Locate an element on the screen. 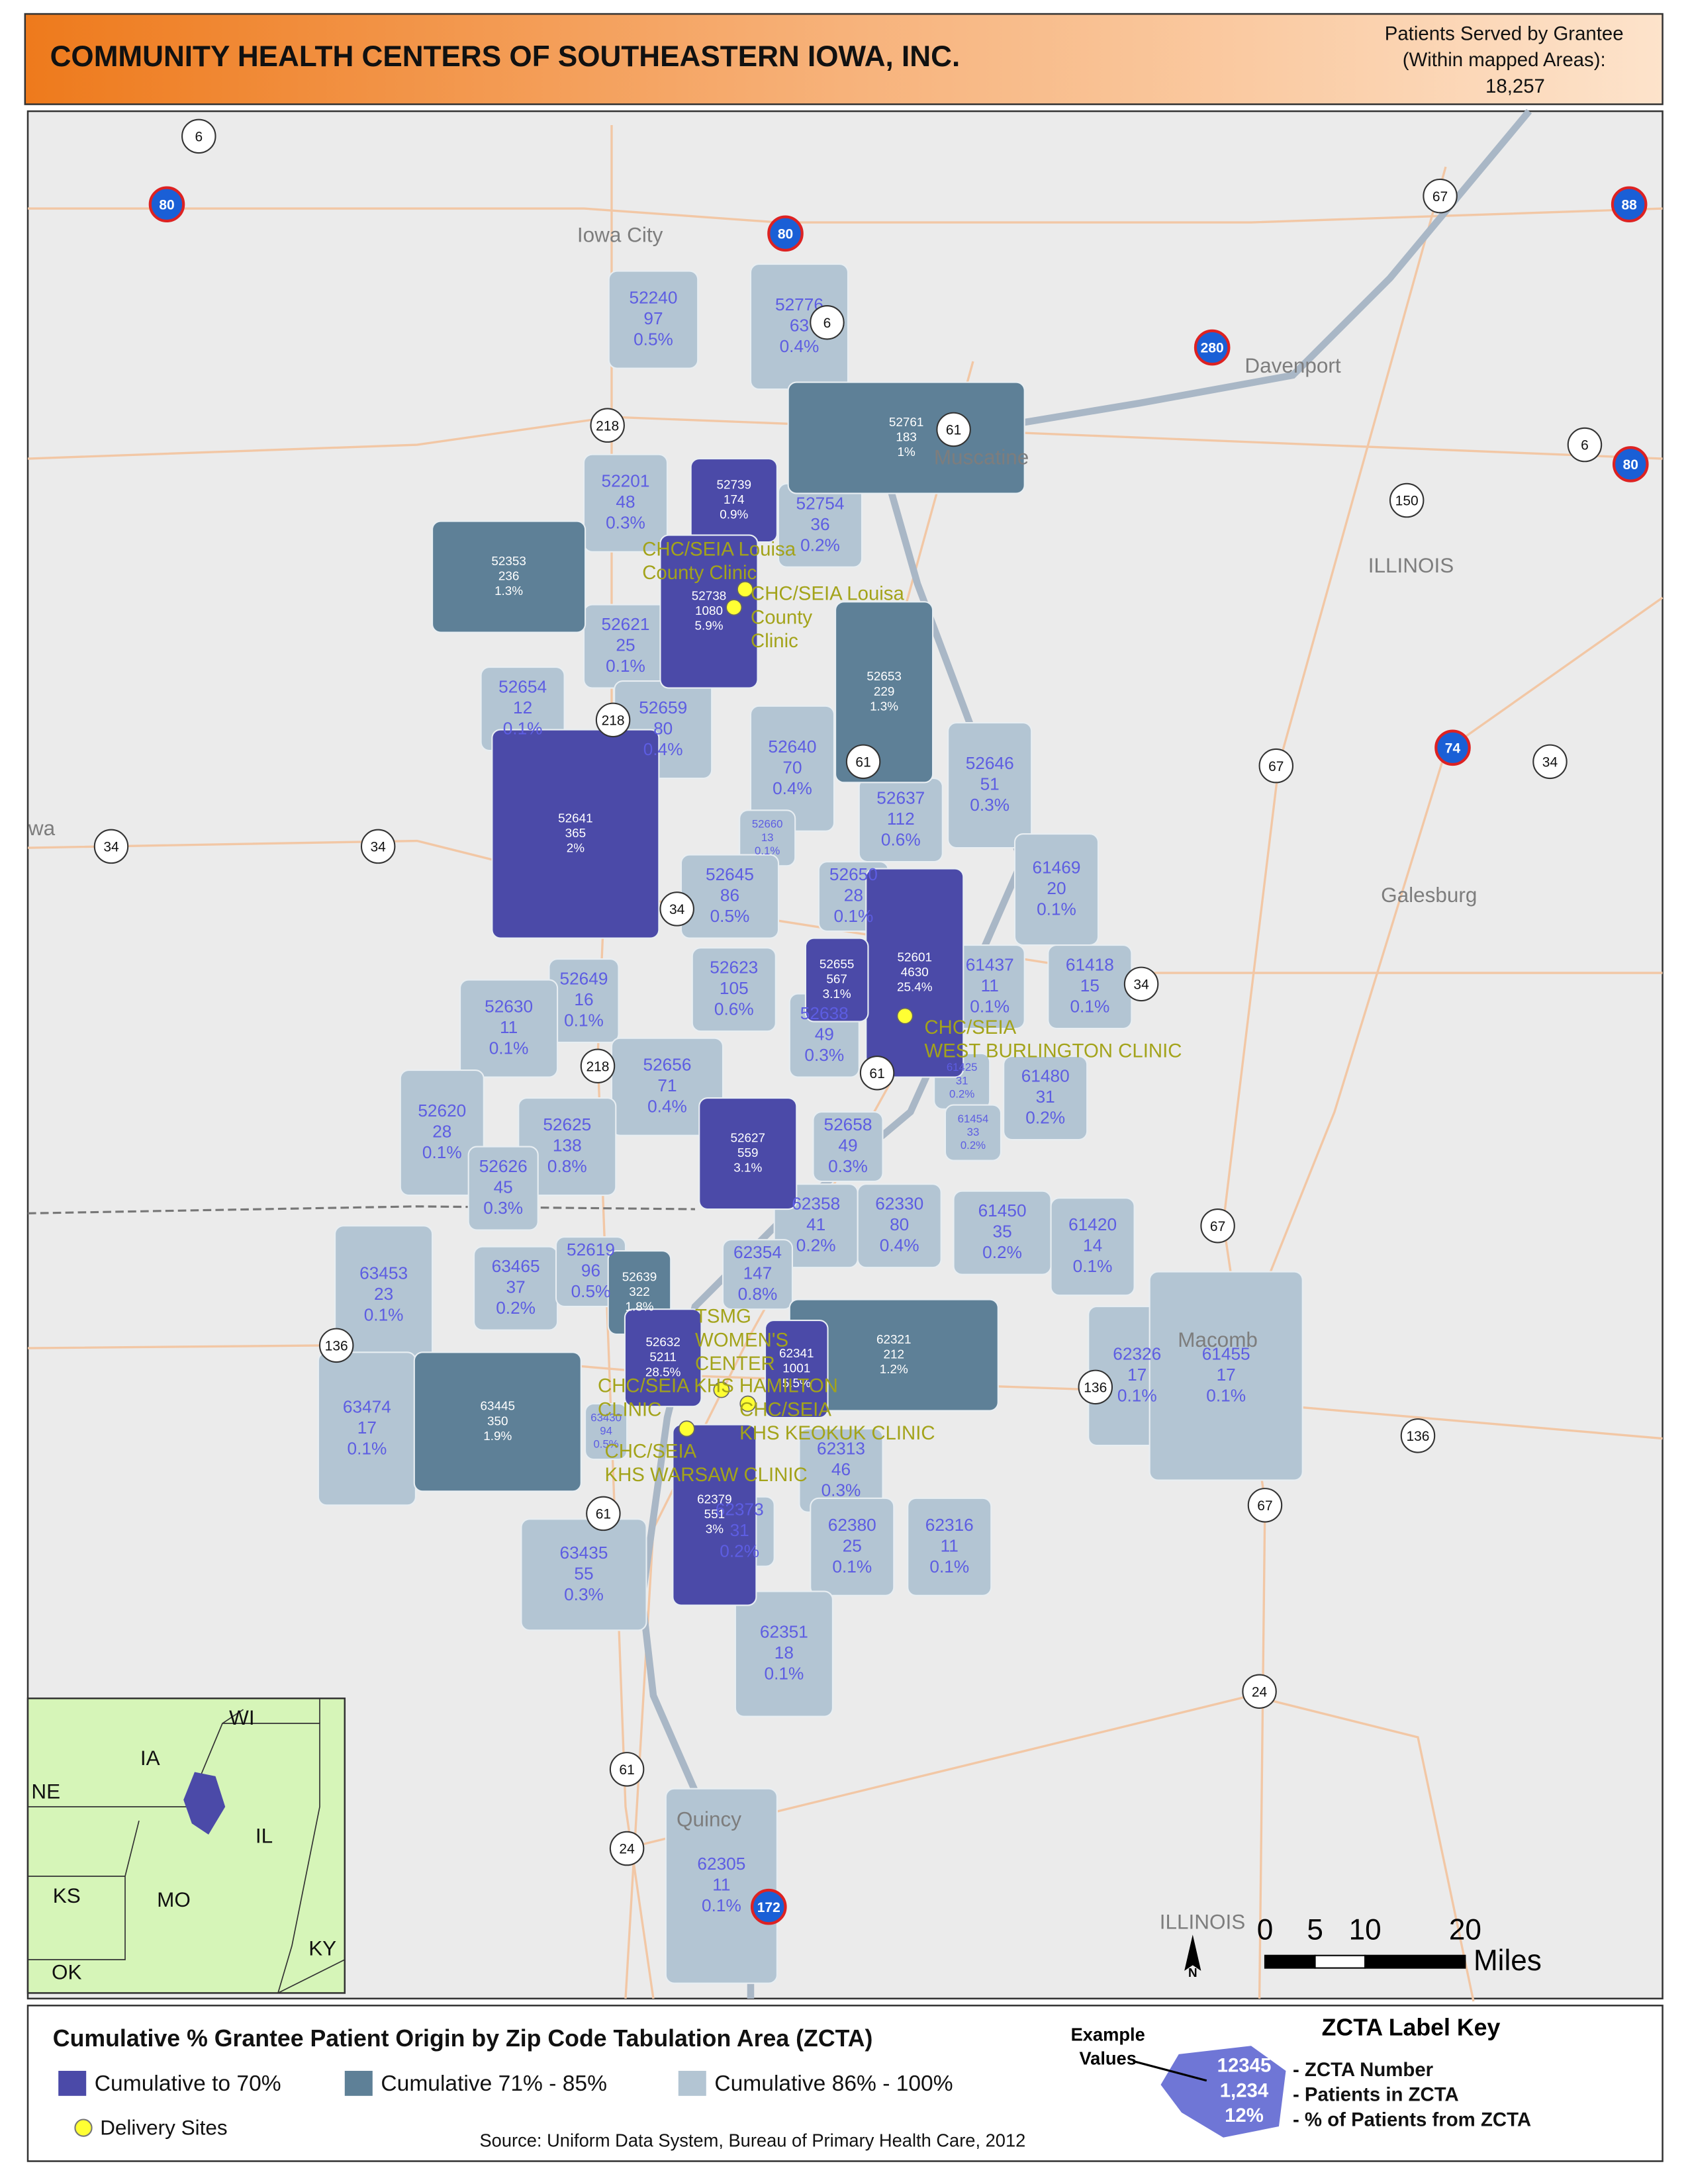  zcta-patients: 35 is located at coordinates (1001, 1232).